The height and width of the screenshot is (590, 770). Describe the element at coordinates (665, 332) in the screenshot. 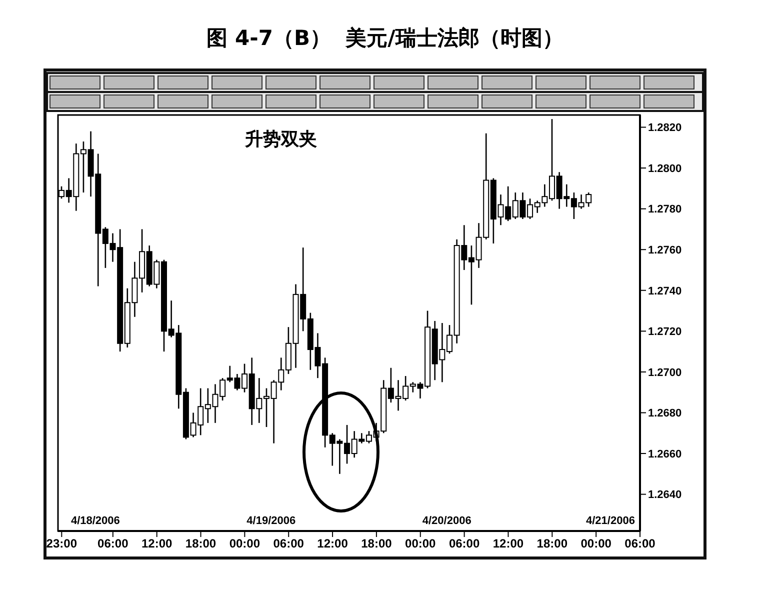

I see `y-tick-label: 1.2720` at that location.